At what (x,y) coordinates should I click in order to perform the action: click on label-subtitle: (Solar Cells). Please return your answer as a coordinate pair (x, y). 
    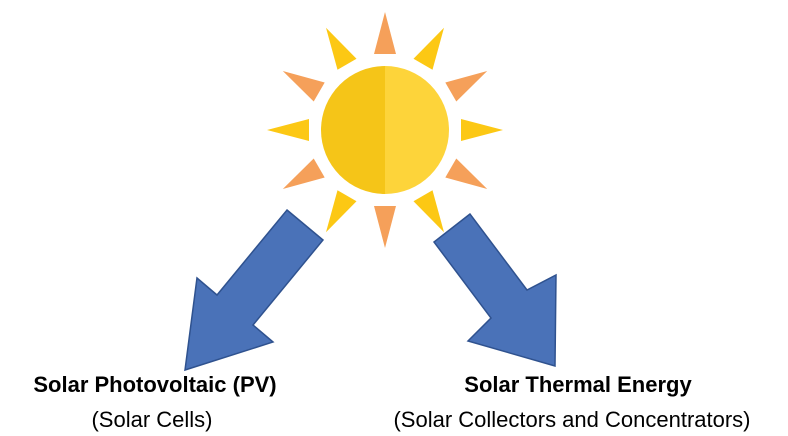
    Looking at the image, I should click on (151, 419).